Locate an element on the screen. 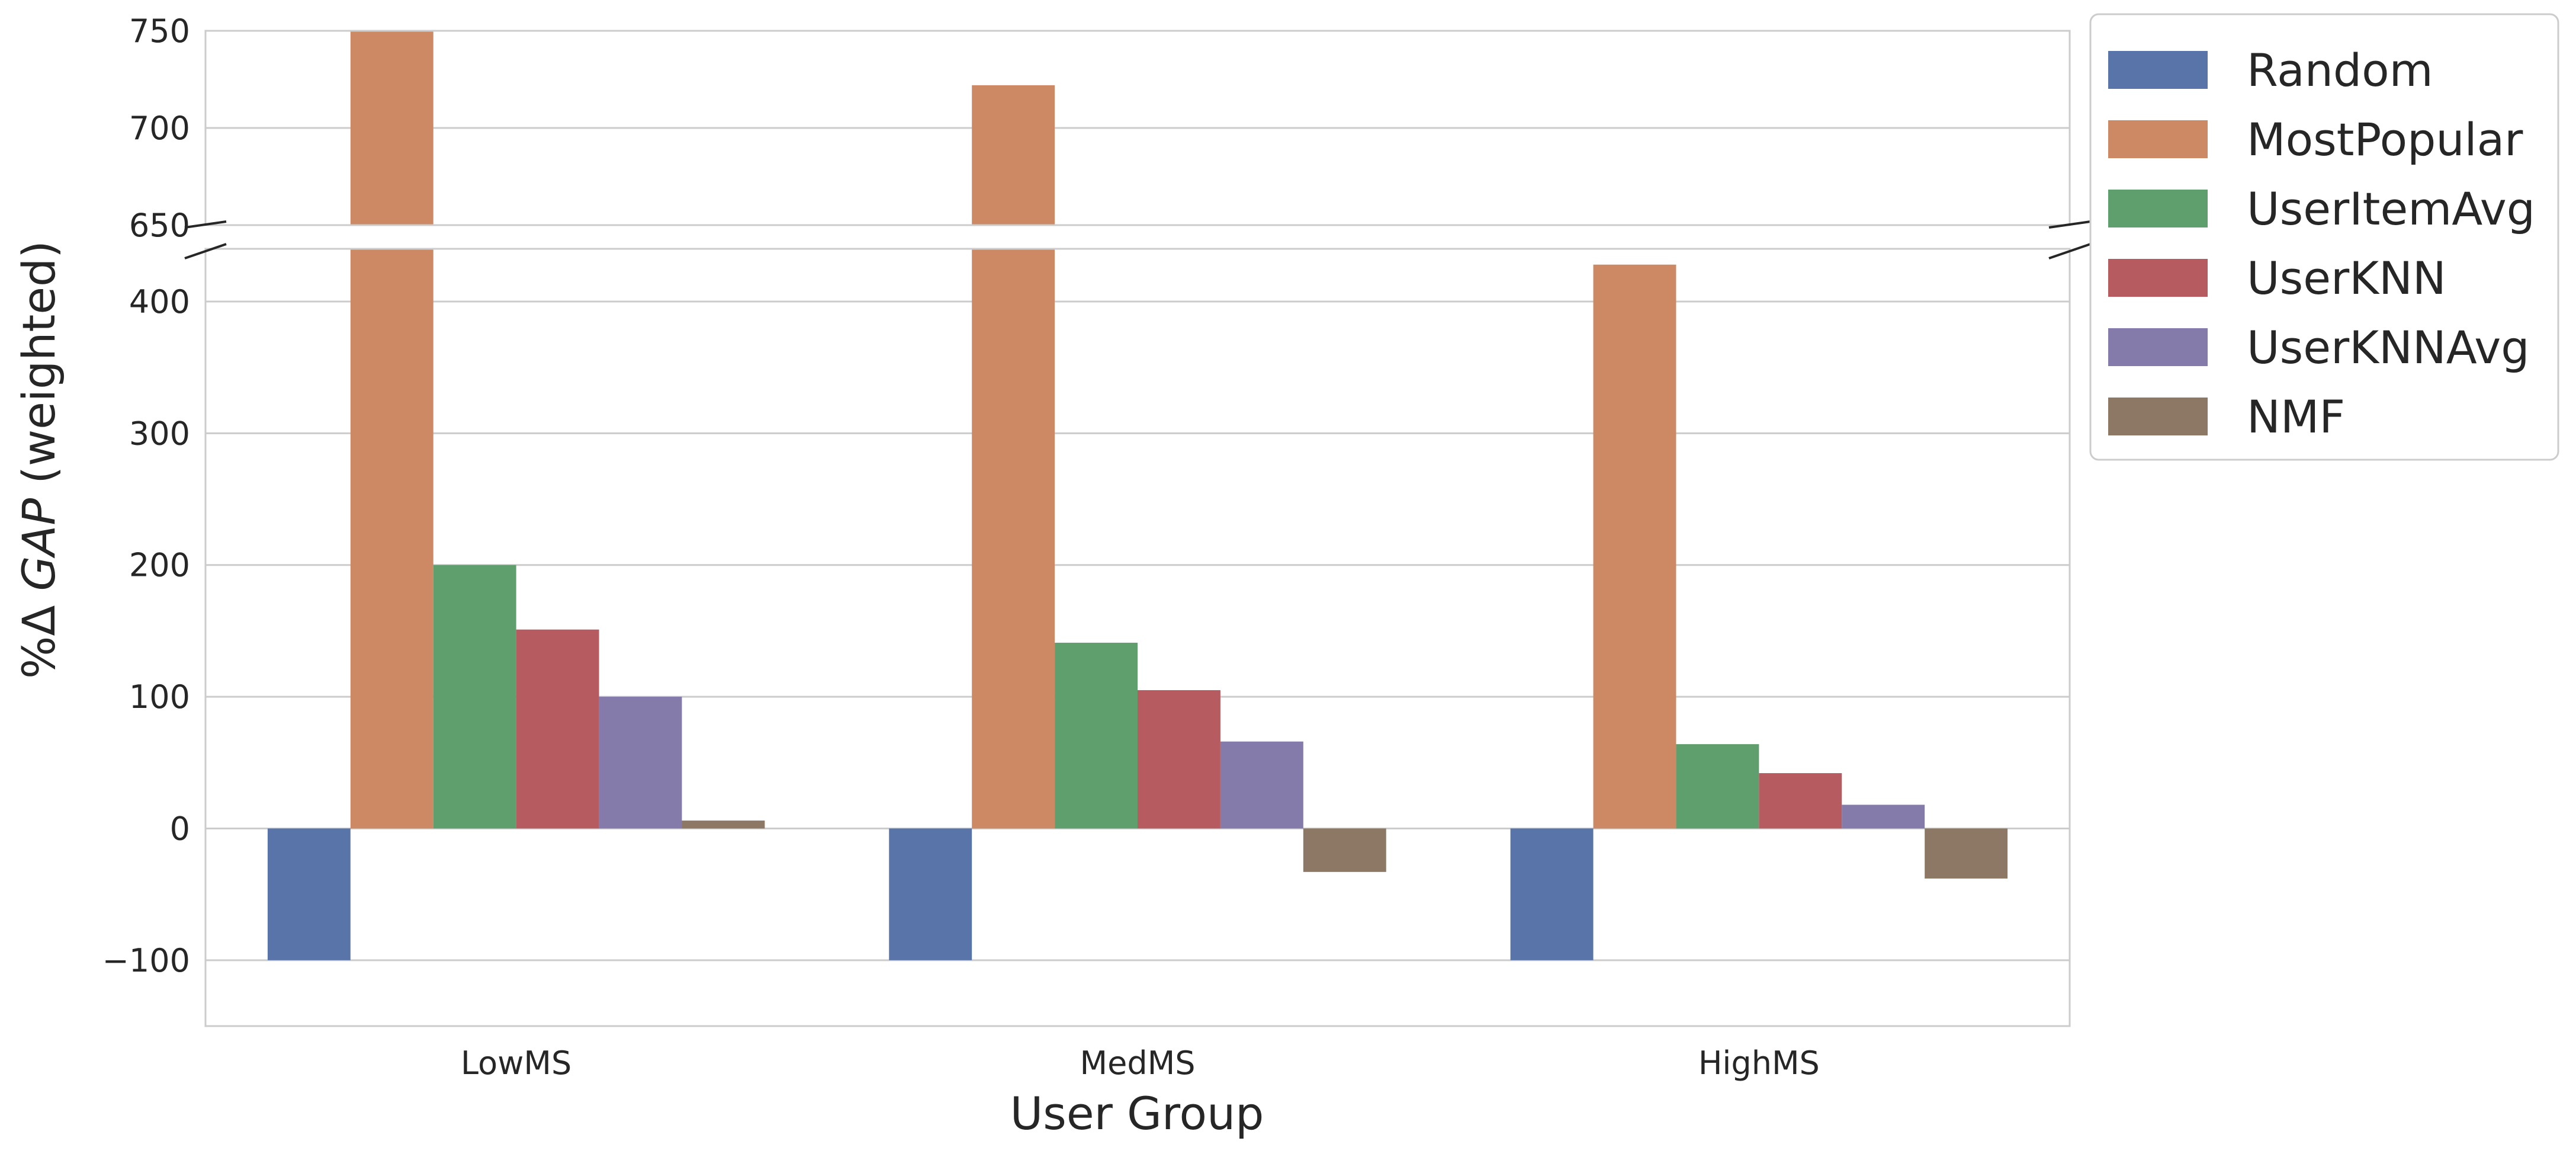 The image size is (2576, 1157). bar-mostpopular-lowms-upper is located at coordinates (391, 128).